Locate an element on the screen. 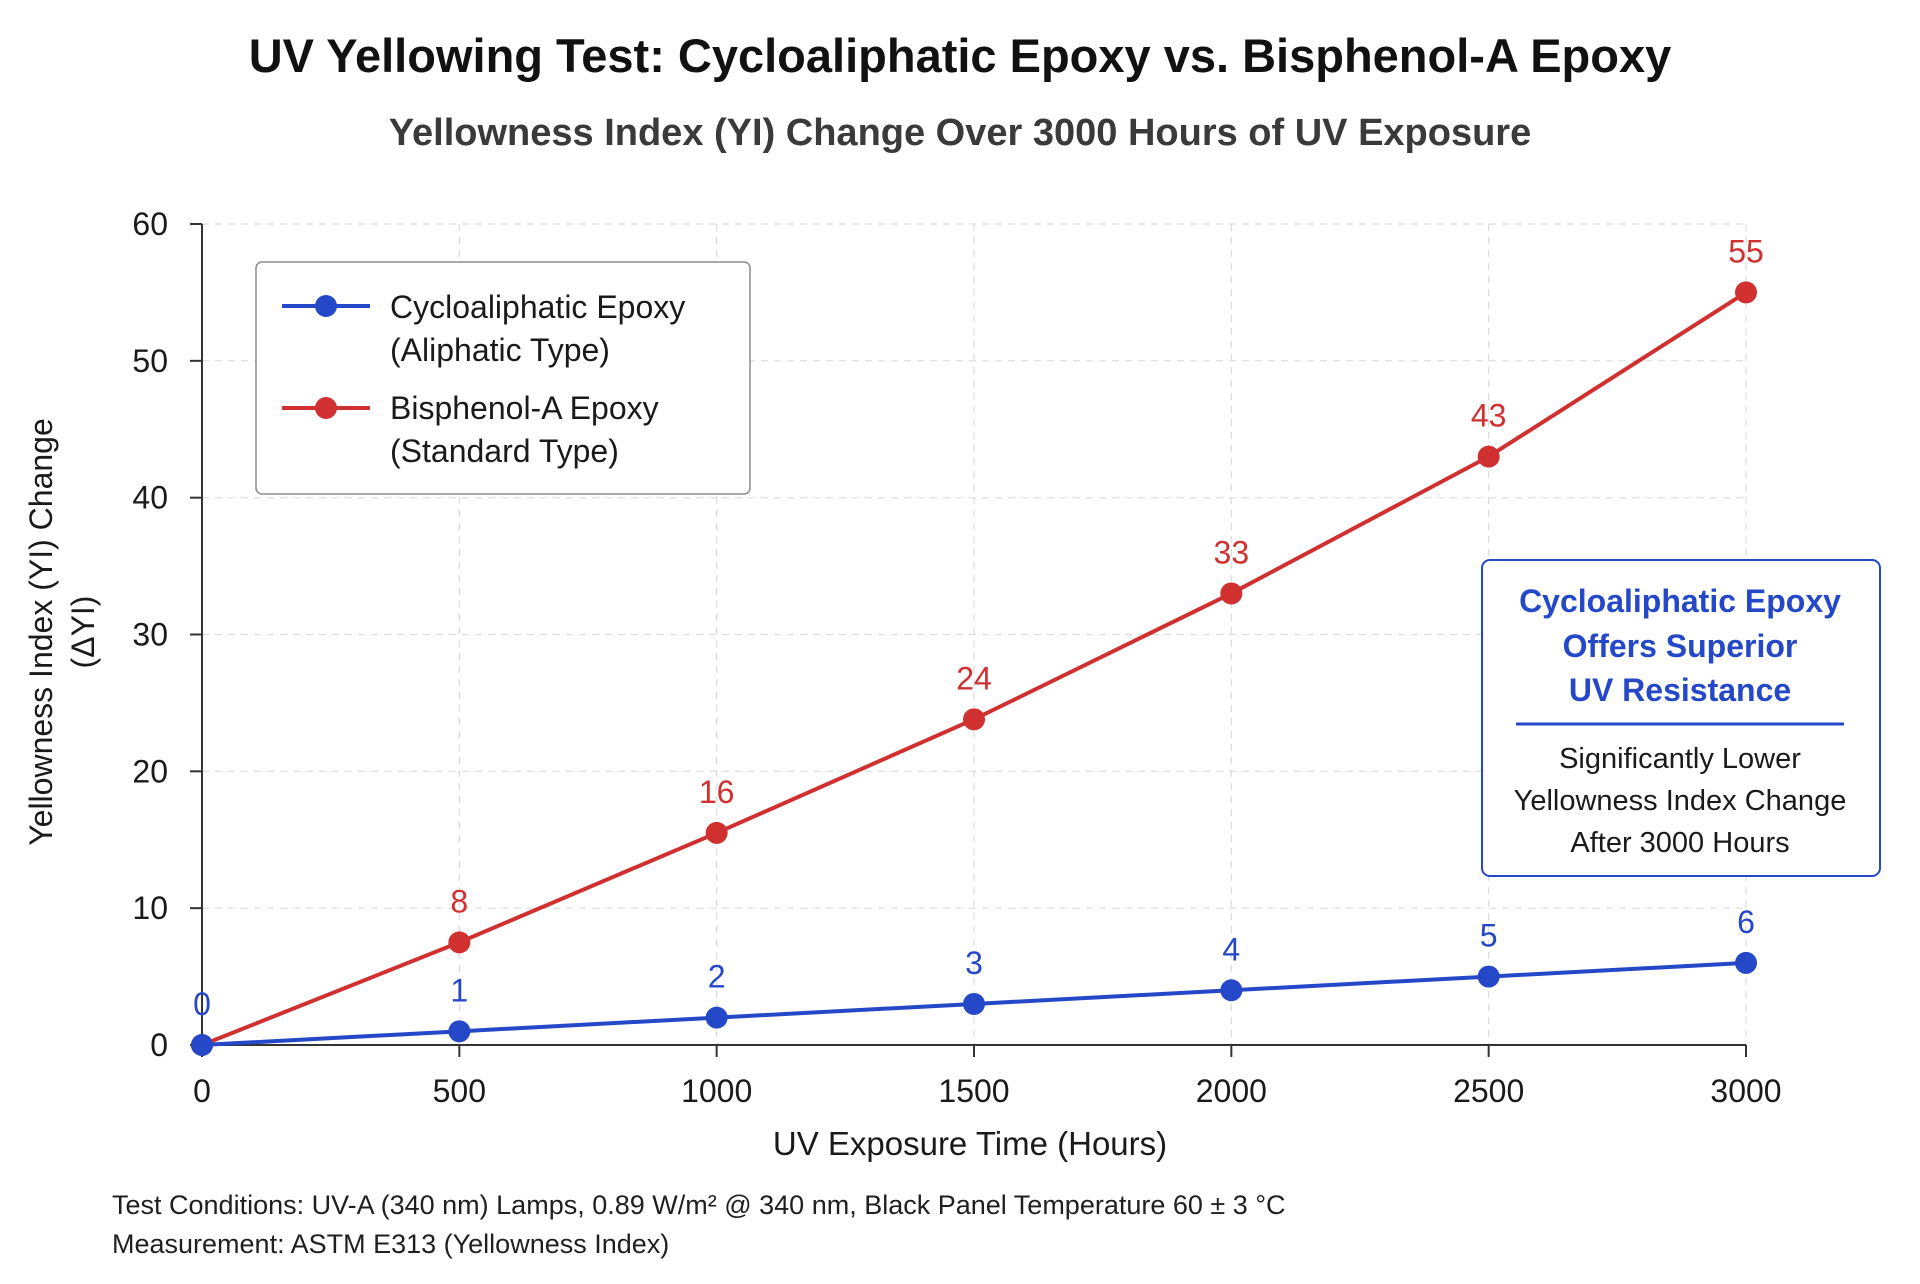 This screenshot has width=1920, height=1284. legend-box is located at coordinates (503, 378).